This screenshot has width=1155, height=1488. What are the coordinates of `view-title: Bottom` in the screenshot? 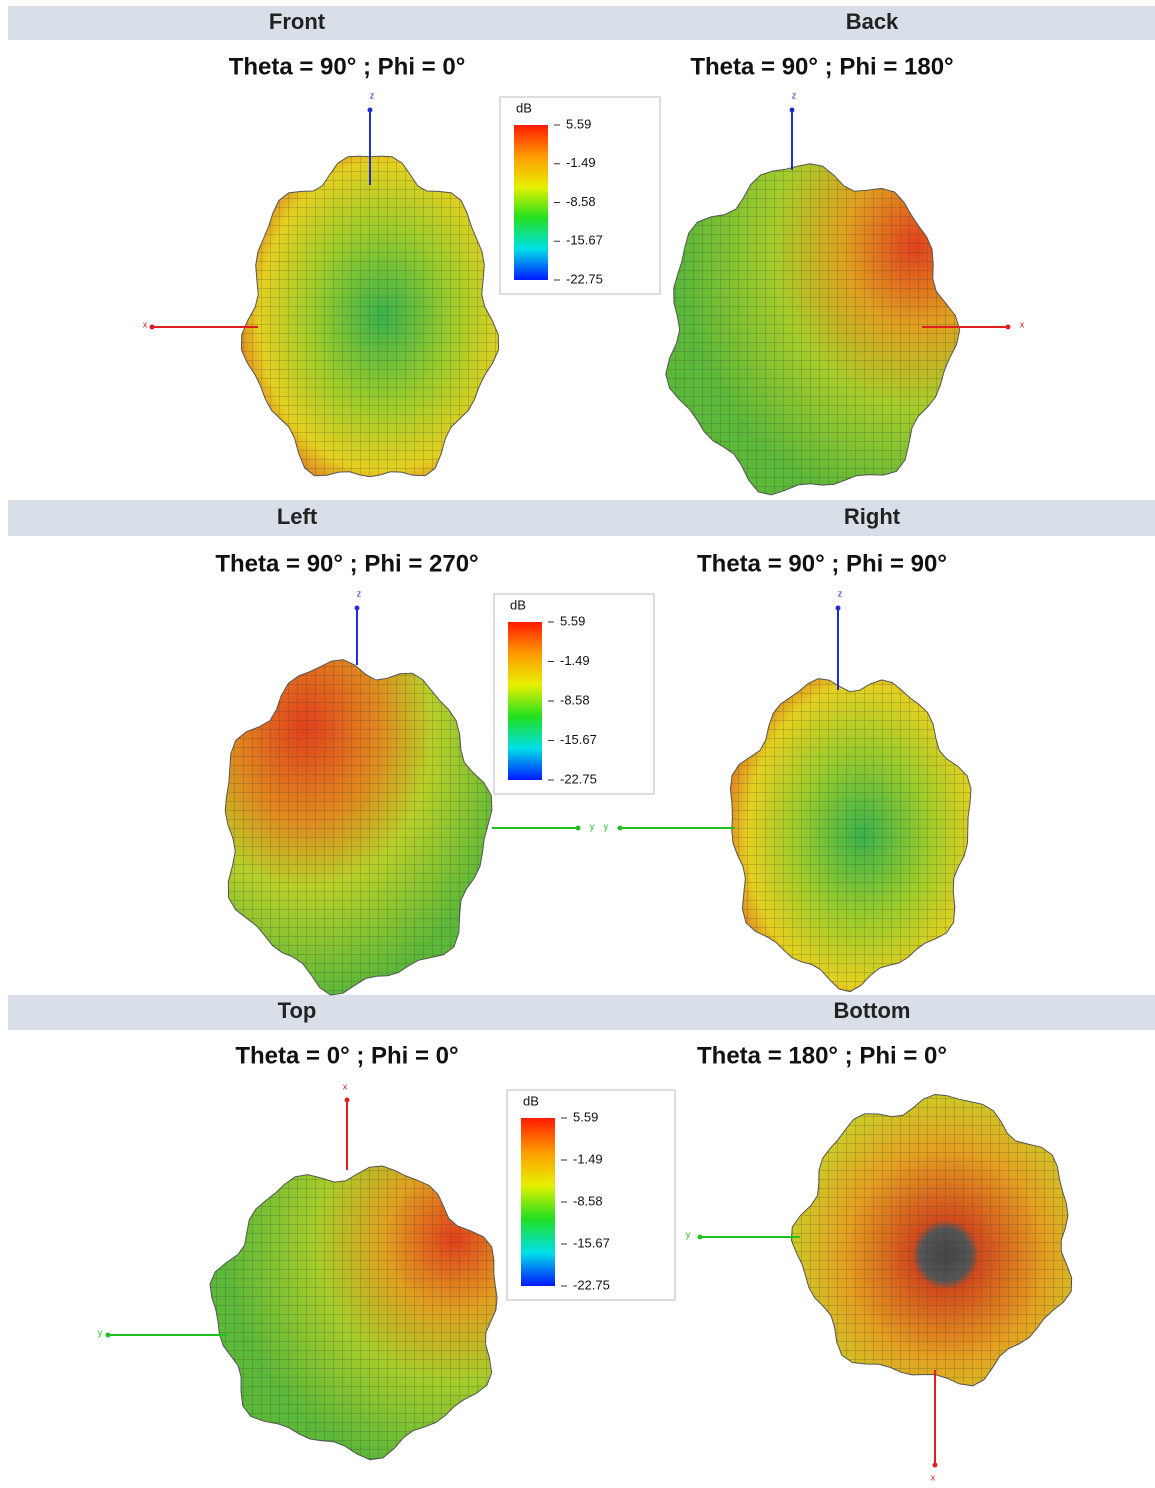 It's located at (872, 1010).